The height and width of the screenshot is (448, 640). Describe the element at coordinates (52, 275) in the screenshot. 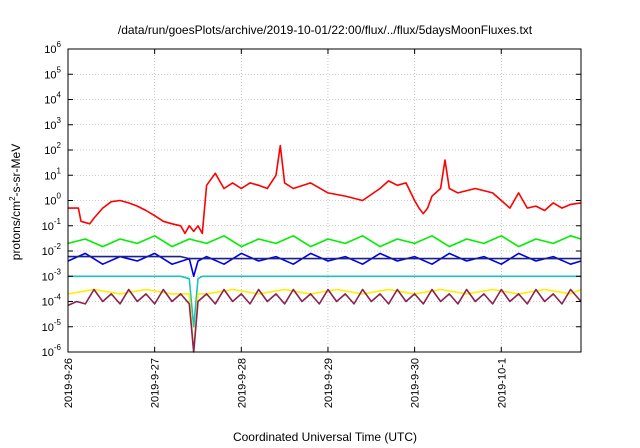

I see `y-tick-label: 10⁻³` at that location.